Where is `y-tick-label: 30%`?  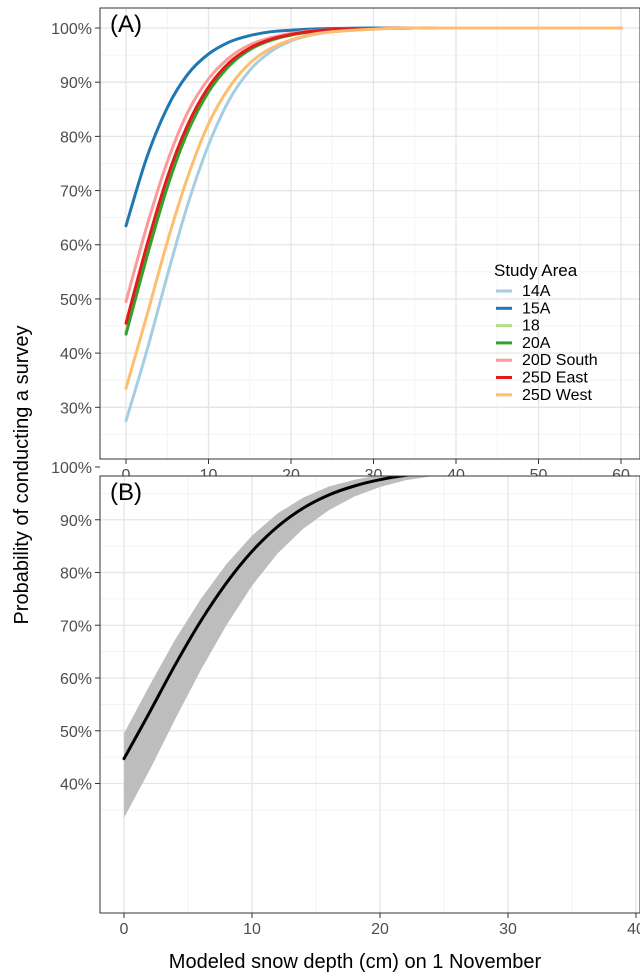
y-tick-label: 30% is located at coordinates (76, 408).